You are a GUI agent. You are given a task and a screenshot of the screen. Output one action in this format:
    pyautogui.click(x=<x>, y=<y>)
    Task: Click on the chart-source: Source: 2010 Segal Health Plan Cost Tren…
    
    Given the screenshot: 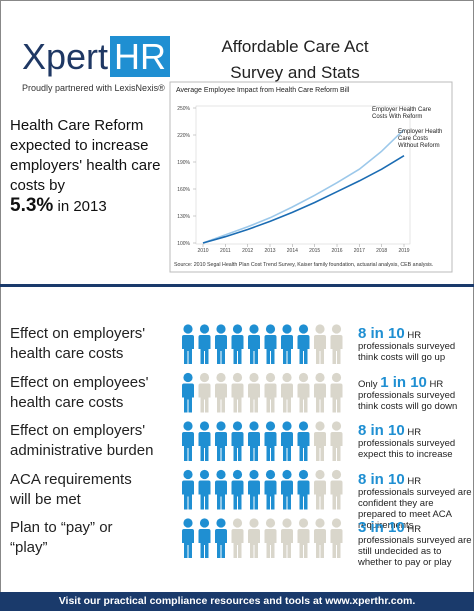 What is the action you would take?
    pyautogui.click(x=304, y=265)
    